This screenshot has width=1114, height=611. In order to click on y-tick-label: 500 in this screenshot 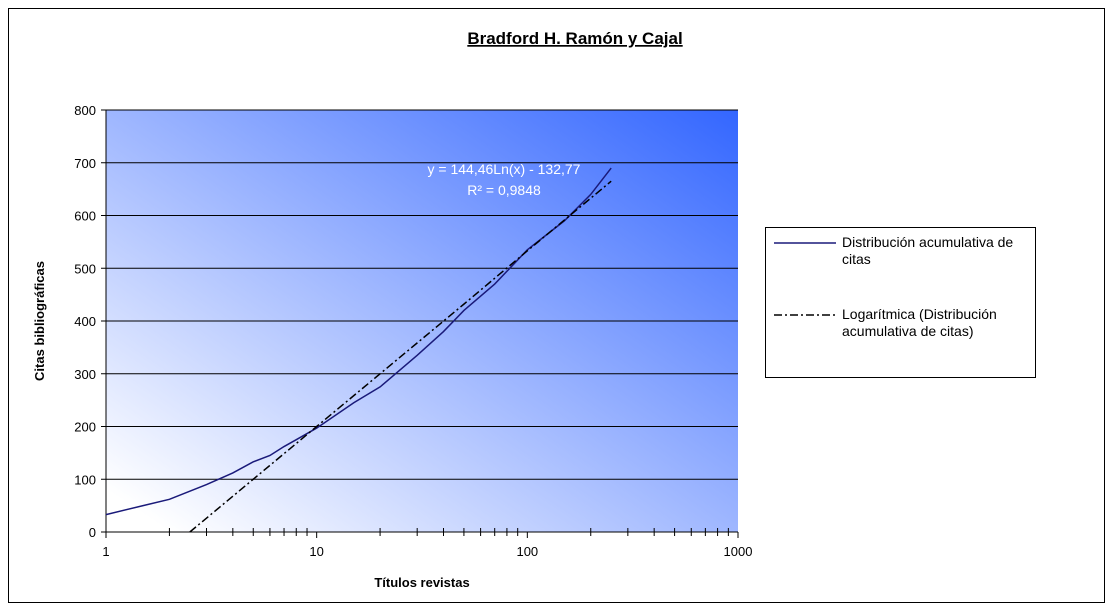, I will do `click(85, 268)`.